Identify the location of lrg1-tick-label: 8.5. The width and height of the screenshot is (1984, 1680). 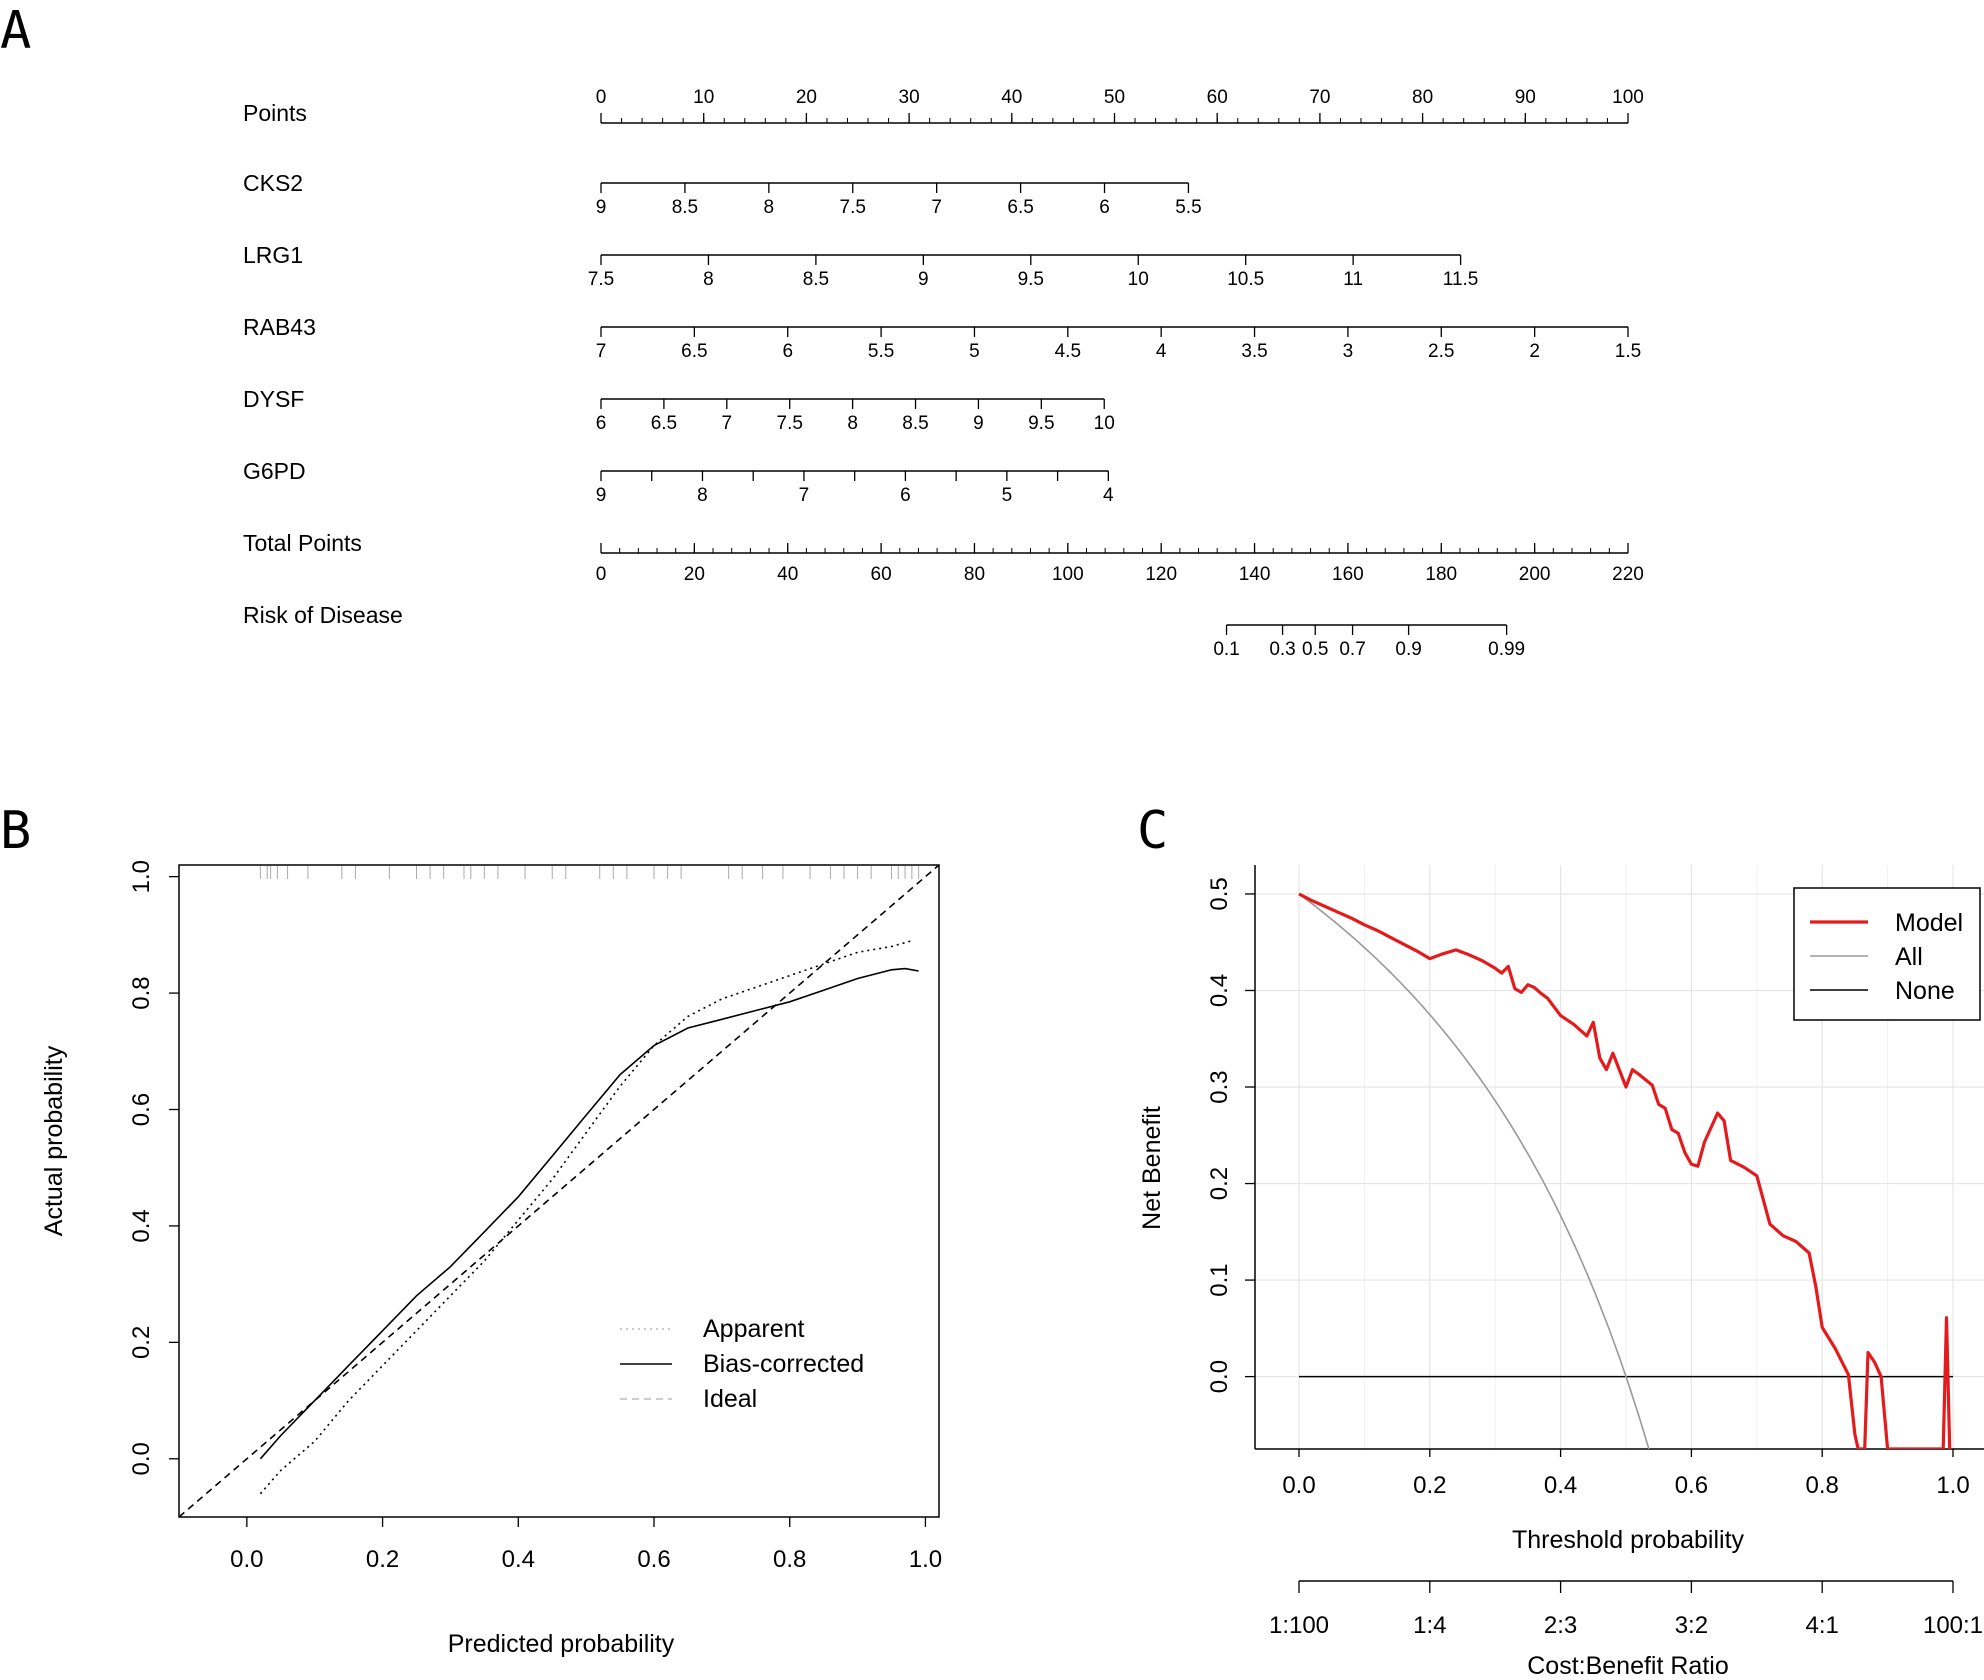
(816, 279).